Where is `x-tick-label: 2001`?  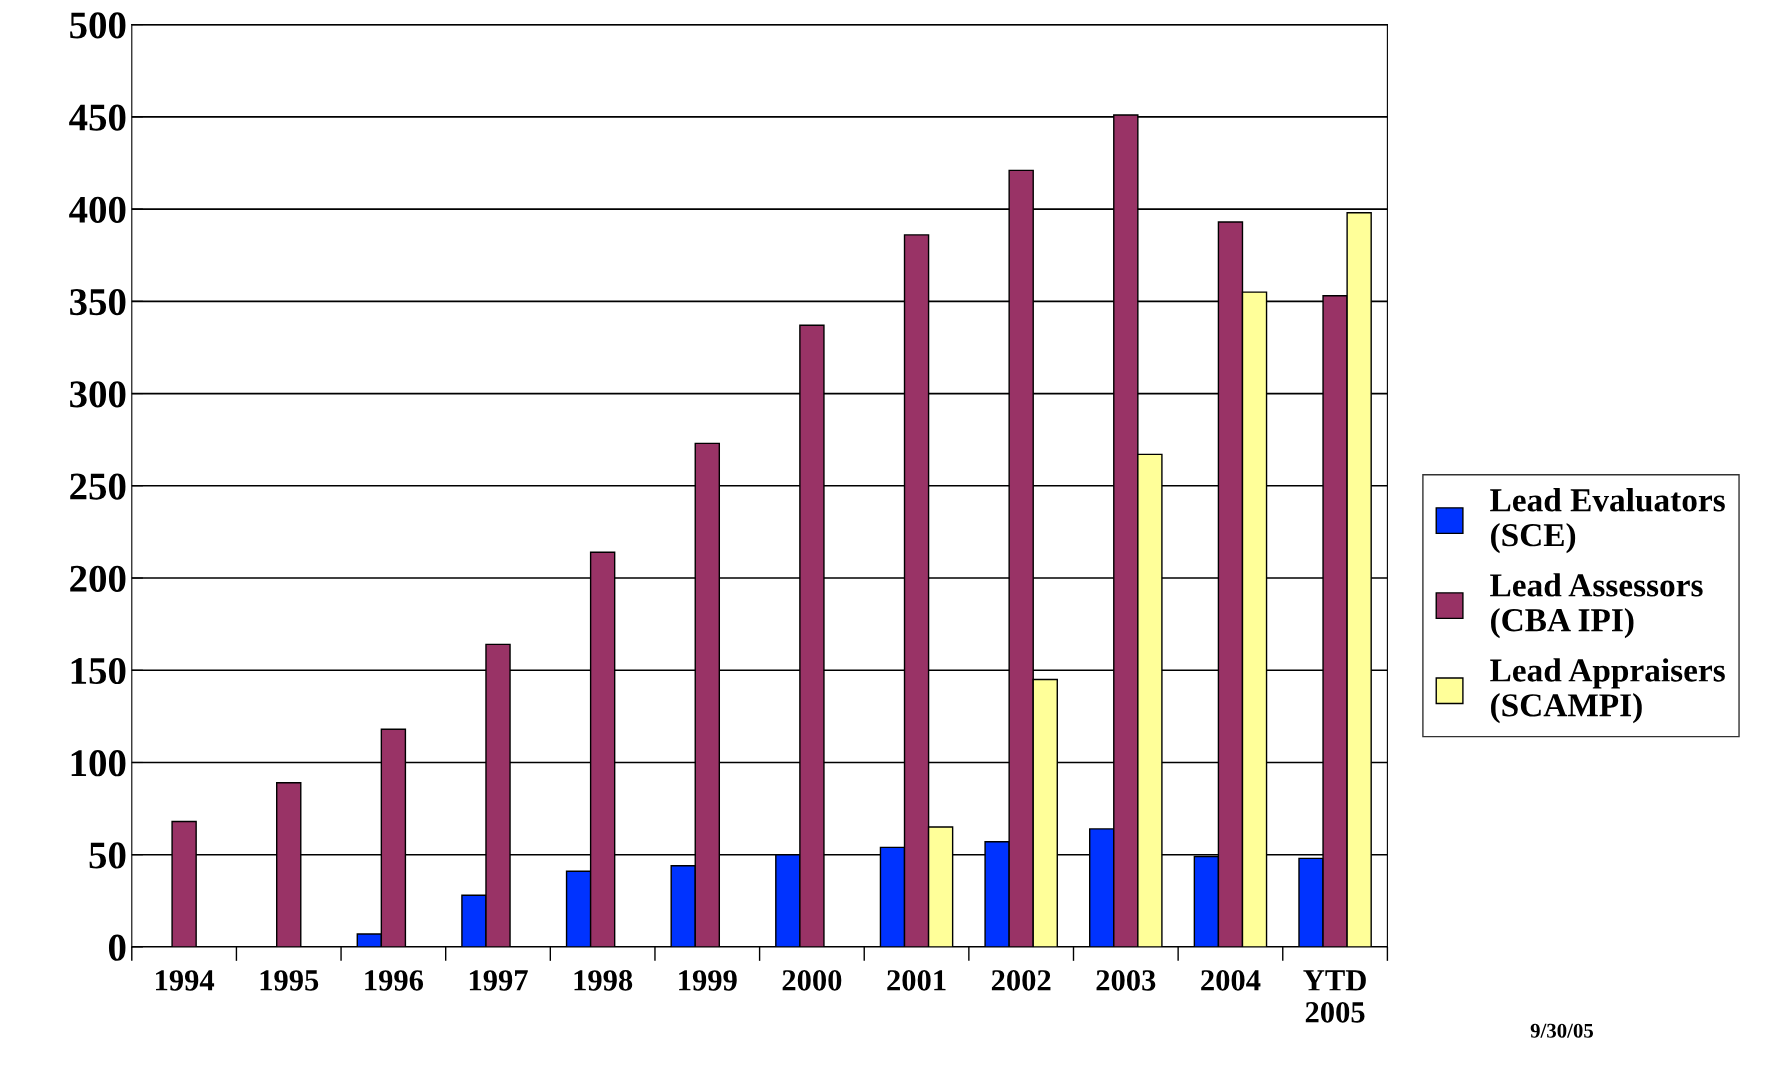
x-tick-label: 2001 is located at coordinates (916, 980).